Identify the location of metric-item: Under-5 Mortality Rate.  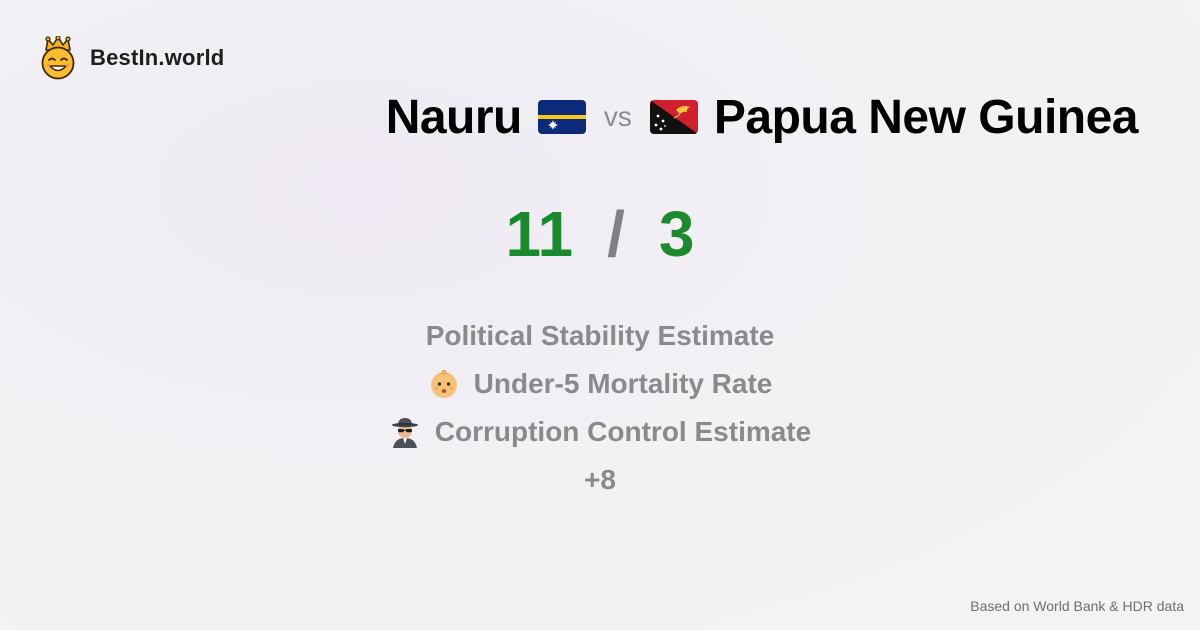
(600, 384).